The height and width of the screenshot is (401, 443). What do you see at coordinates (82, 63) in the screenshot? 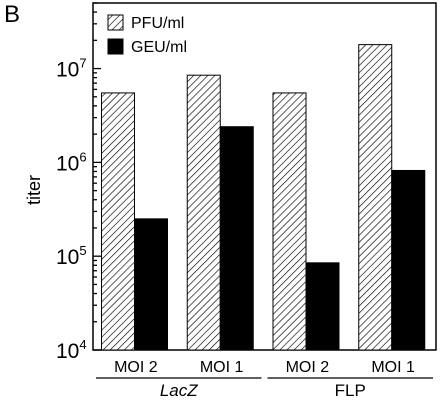
I see `y-tick-exponent: 7` at bounding box center [82, 63].